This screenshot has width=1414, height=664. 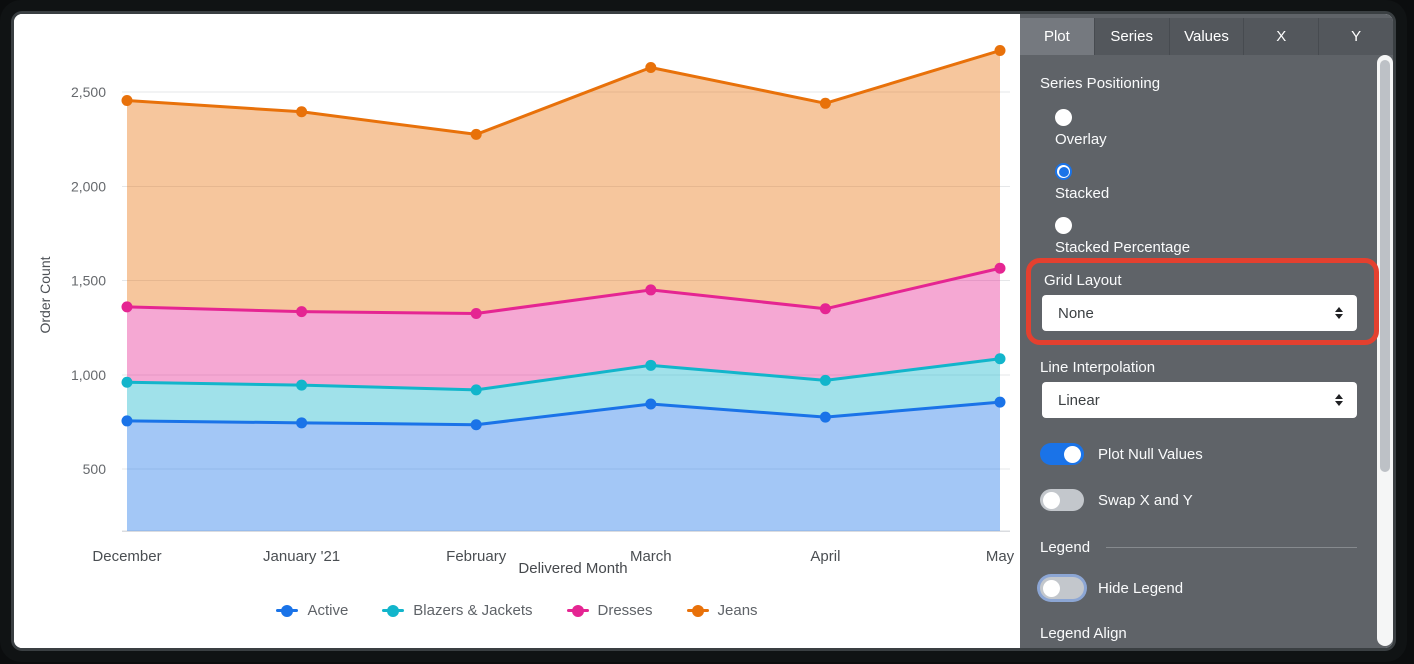 I want to click on legend-item-jeans: Jeans, so click(x=722, y=610).